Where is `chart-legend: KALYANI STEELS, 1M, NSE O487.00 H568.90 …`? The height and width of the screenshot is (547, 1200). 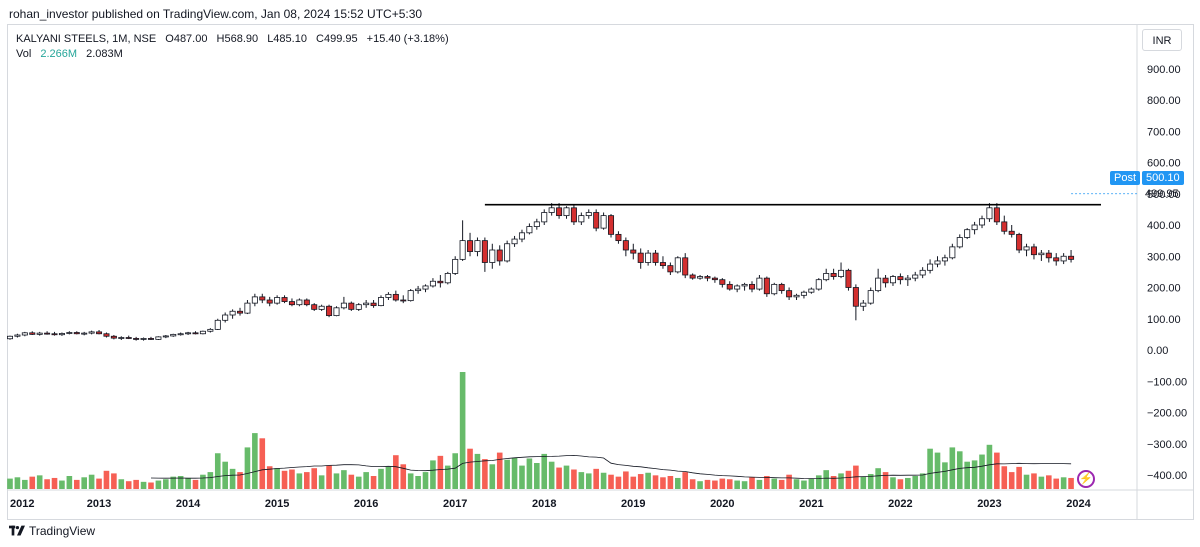 chart-legend: KALYANI STEELS, 1M, NSE O487.00 H568.90 … is located at coordinates (232, 47).